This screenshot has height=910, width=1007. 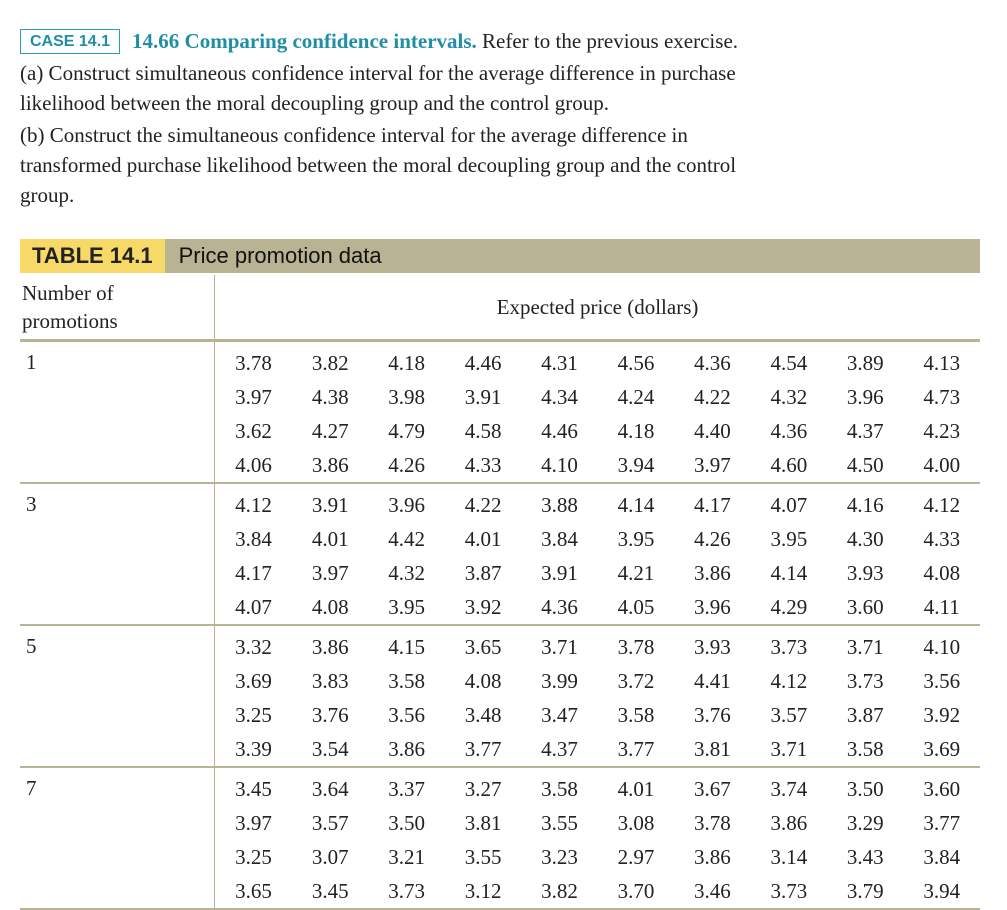 I want to click on price-cell: 3.25, so click(x=253, y=856).